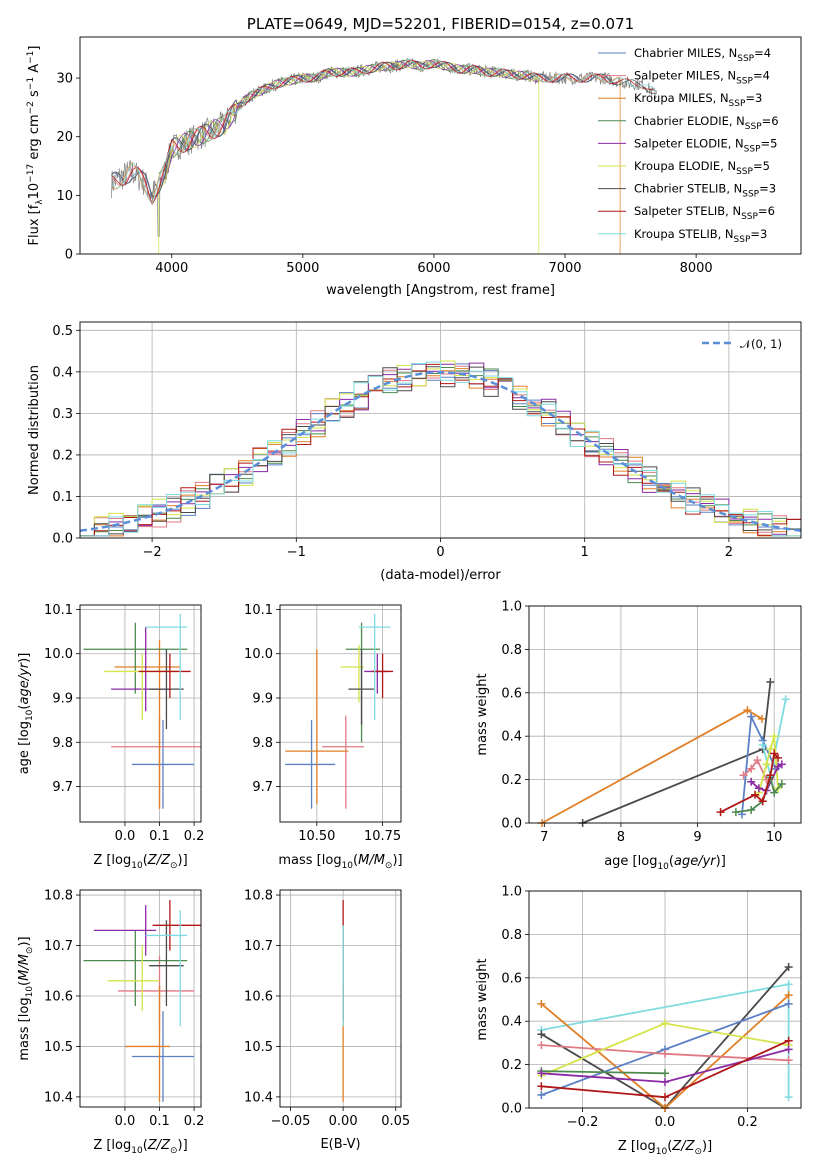 This screenshot has height=1170, width=819. Describe the element at coordinates (440, 451) in the screenshot. I see `normal-reference-curve` at that location.